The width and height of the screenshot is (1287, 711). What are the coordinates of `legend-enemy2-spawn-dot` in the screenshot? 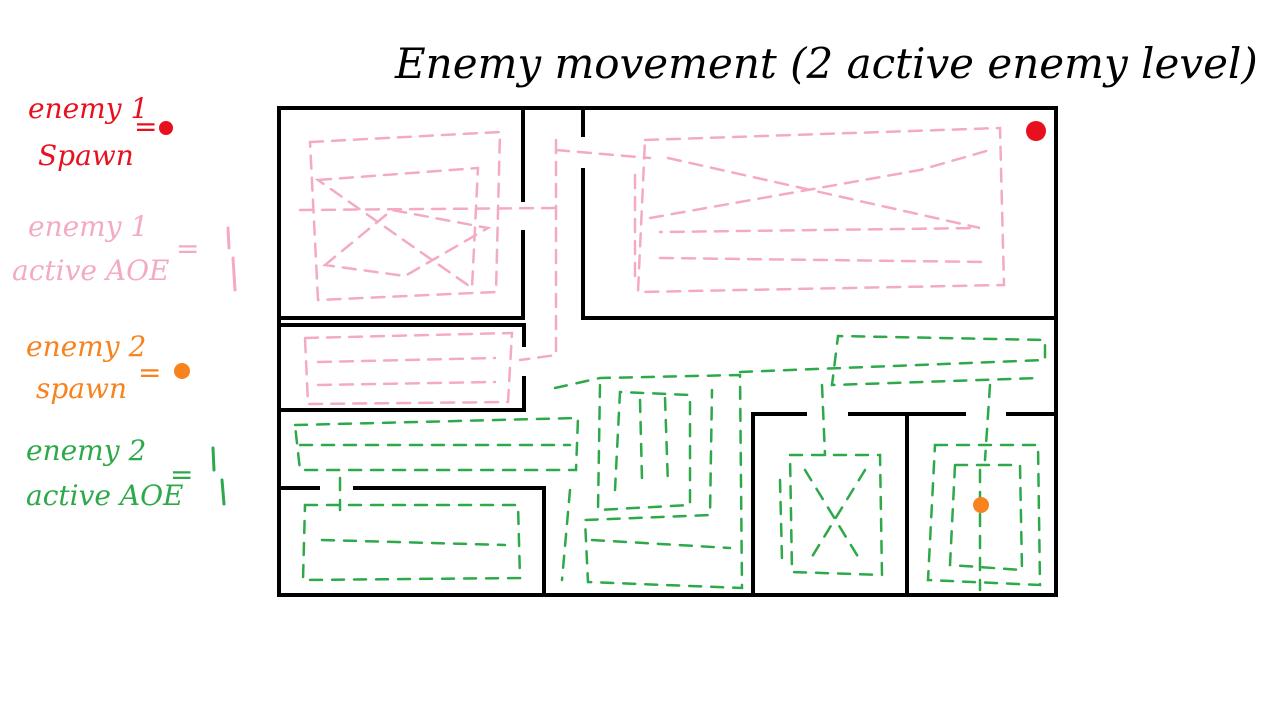 It's located at (182, 371).